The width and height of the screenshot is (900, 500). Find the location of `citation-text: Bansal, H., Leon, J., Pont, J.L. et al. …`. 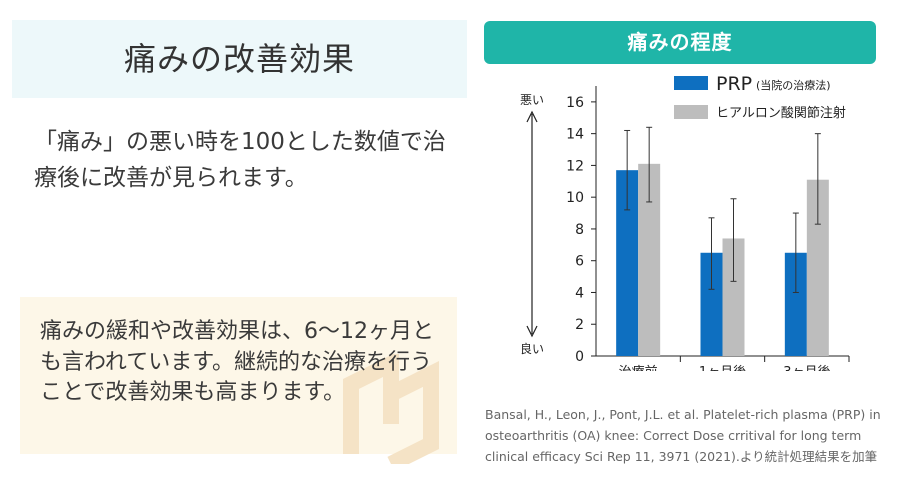

citation-text: Bansal, H., Leon, J., Pont, J.L. et al. … is located at coordinates (683, 435).